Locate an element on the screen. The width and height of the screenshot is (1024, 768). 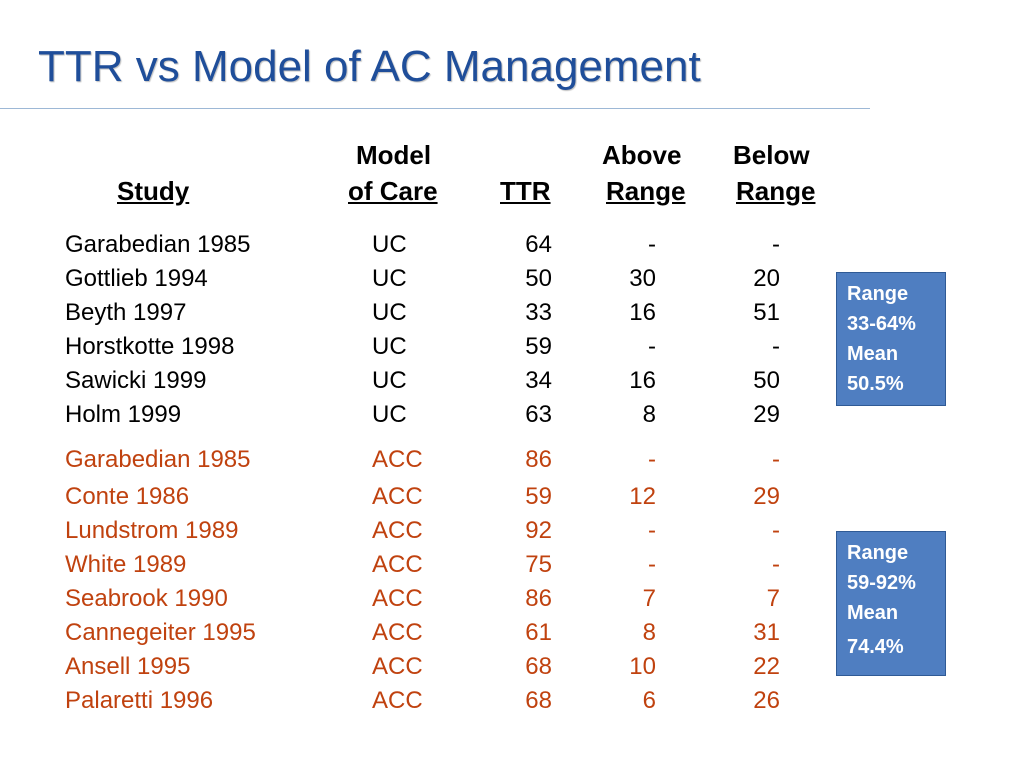
acc-callout-line: Mean is located at coordinates (873, 613).